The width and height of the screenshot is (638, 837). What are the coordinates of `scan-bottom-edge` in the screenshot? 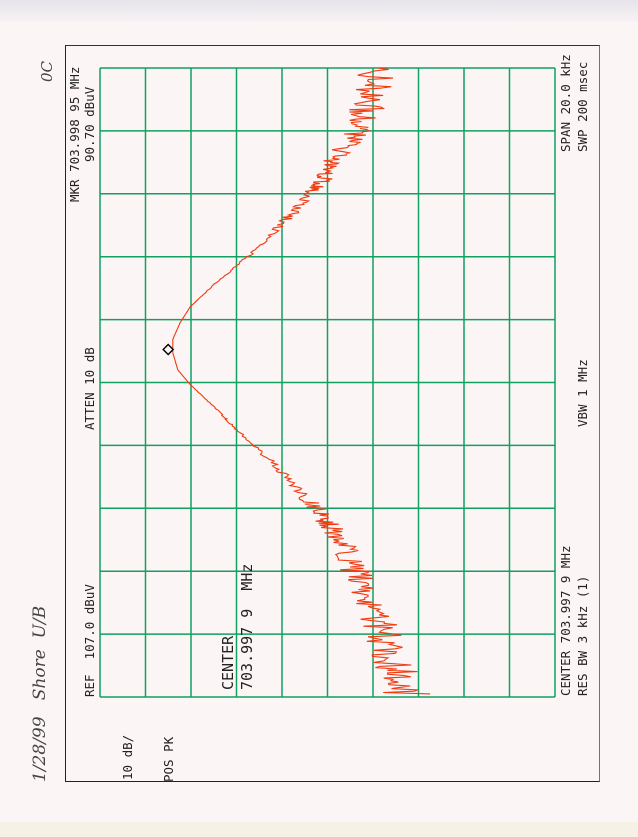 It's located at (319, 829).